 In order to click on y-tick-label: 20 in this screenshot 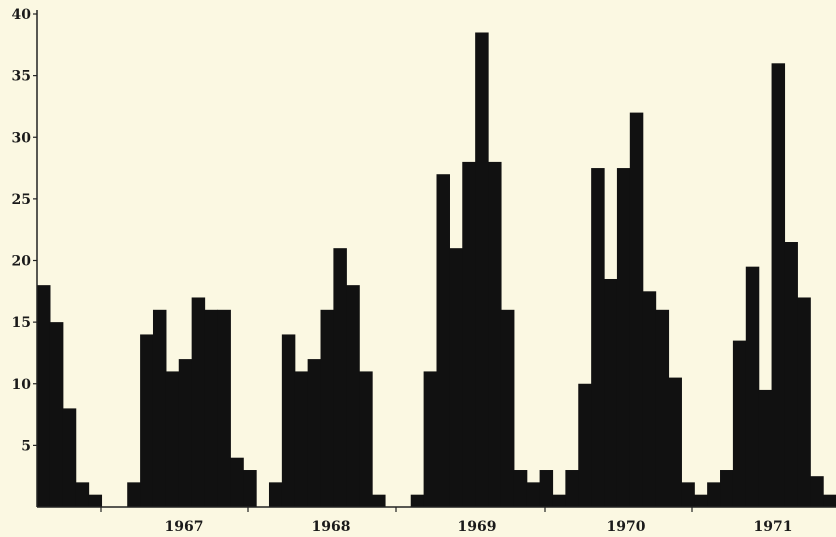, I will do `click(22, 262)`.